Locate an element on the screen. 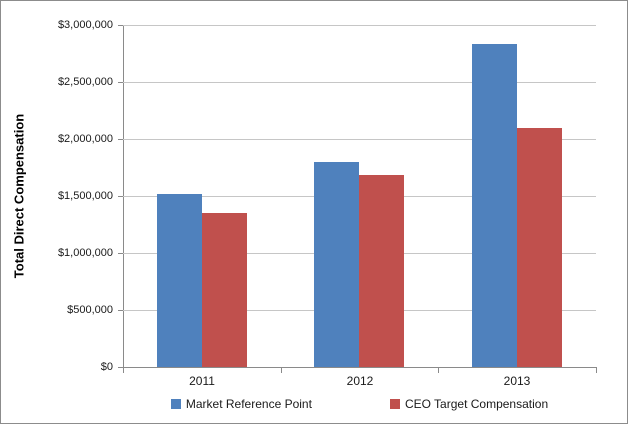 The image size is (628, 424). y-axis-title: Total Direct Compensation is located at coordinates (19, 196).